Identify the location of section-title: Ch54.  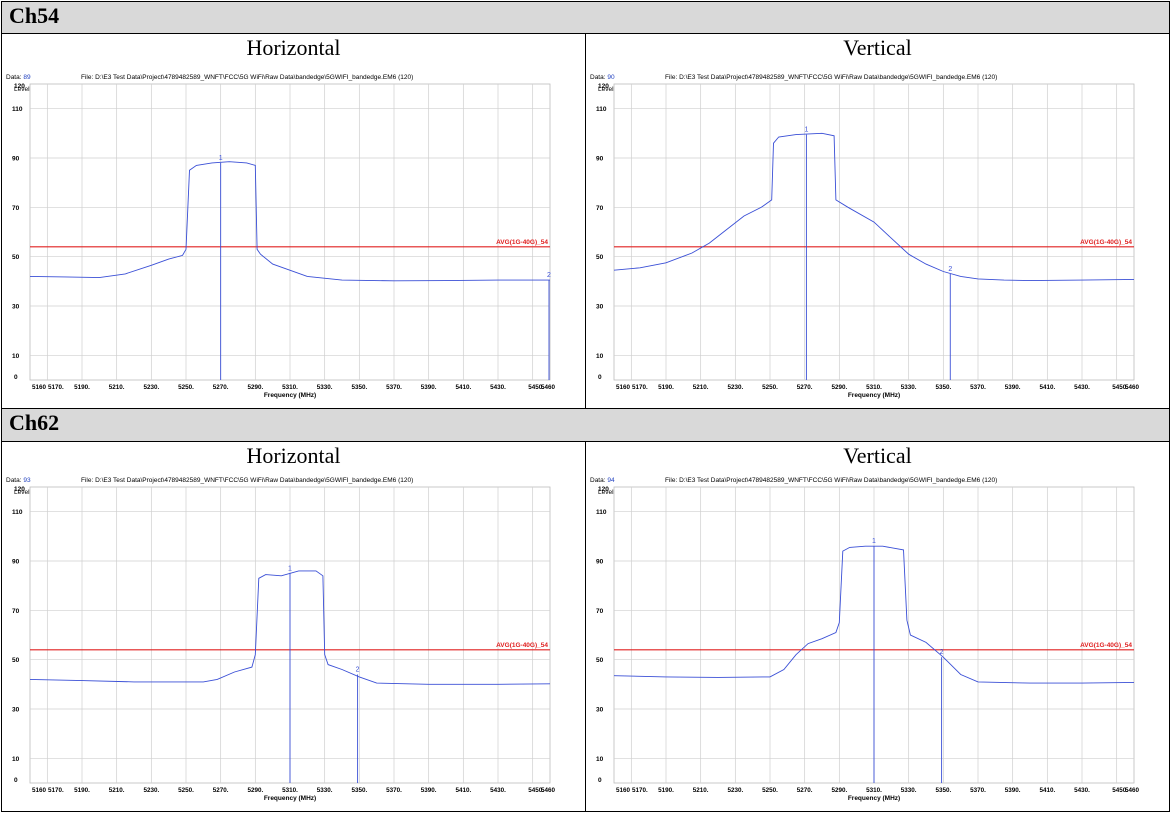
(34, 15).